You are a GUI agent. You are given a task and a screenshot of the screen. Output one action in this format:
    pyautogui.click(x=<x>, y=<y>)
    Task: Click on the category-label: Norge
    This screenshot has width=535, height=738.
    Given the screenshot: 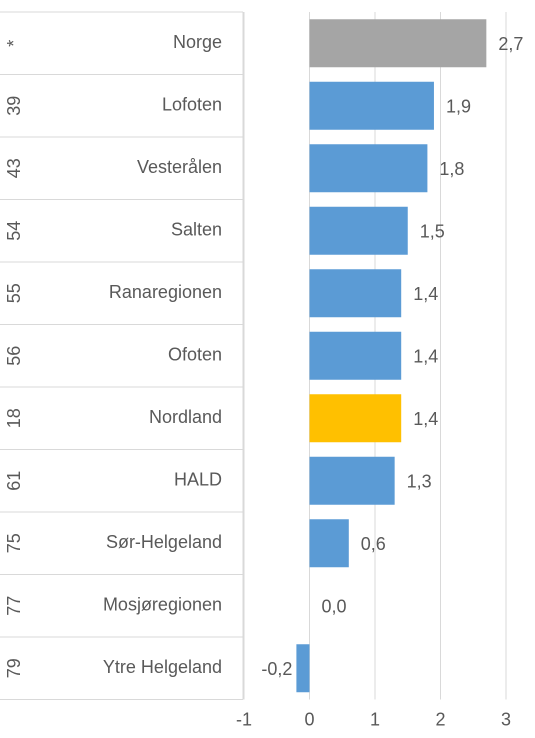 What is the action you would take?
    pyautogui.click(x=197, y=42)
    